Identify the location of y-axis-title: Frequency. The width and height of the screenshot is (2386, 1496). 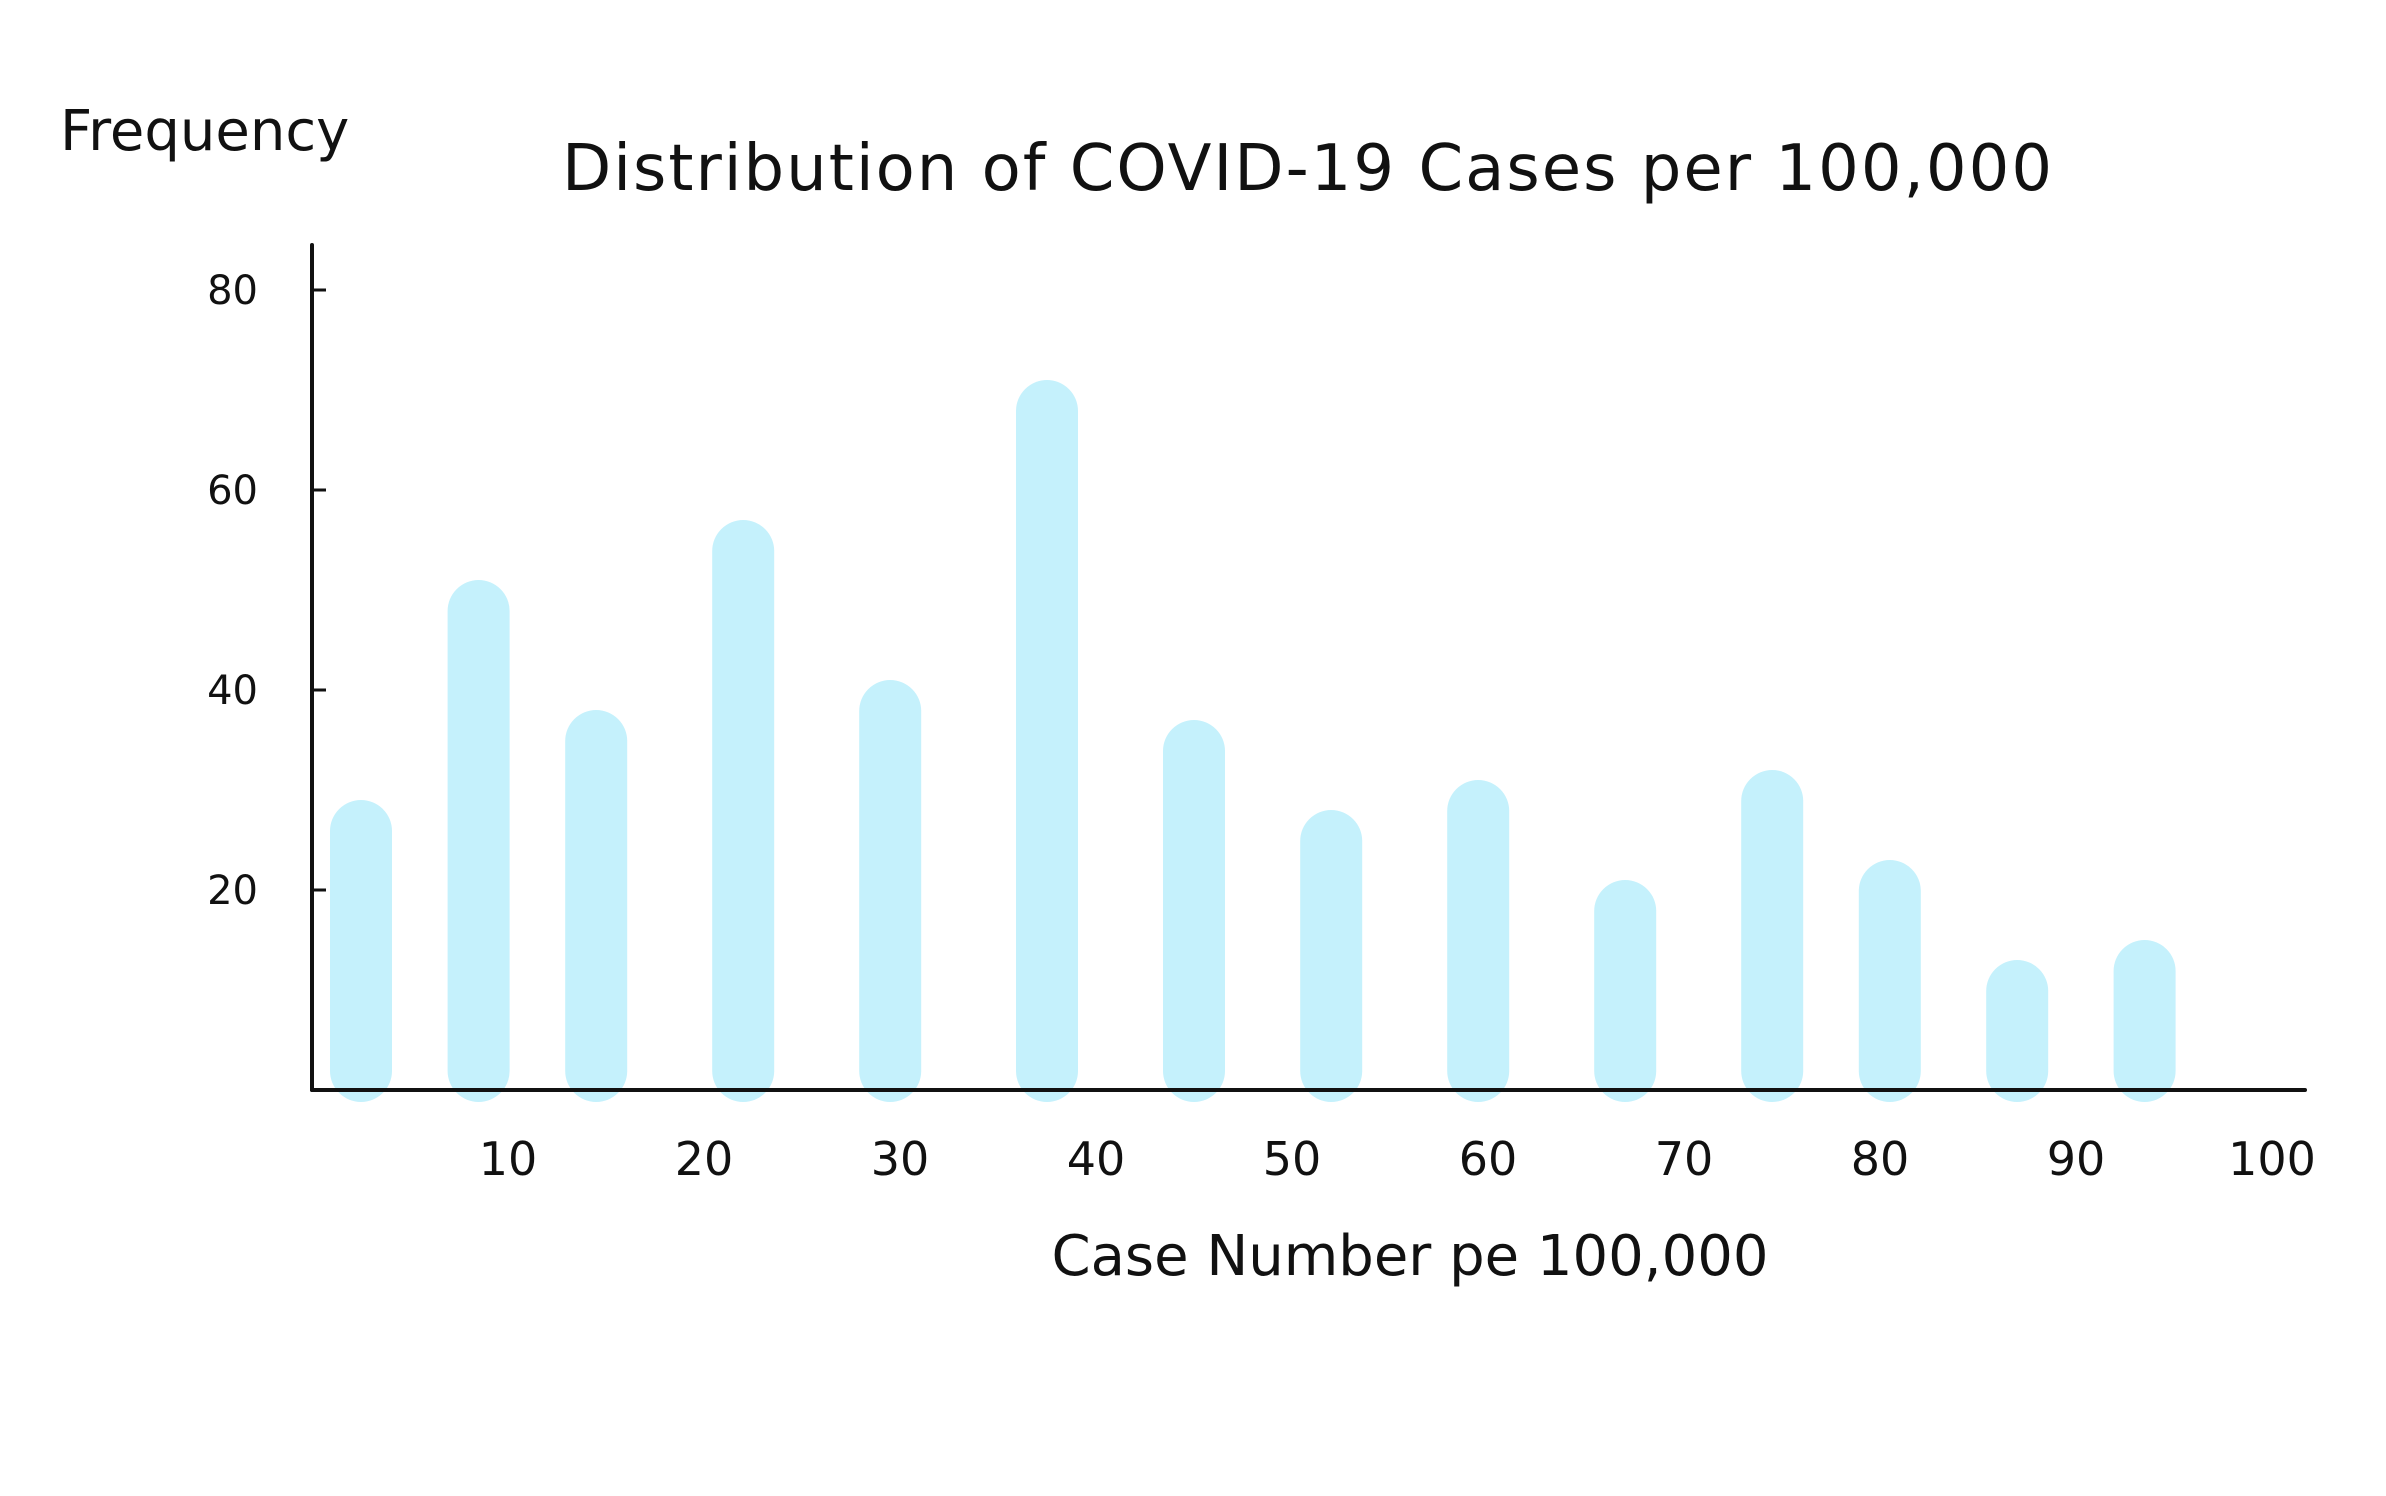
(204, 131).